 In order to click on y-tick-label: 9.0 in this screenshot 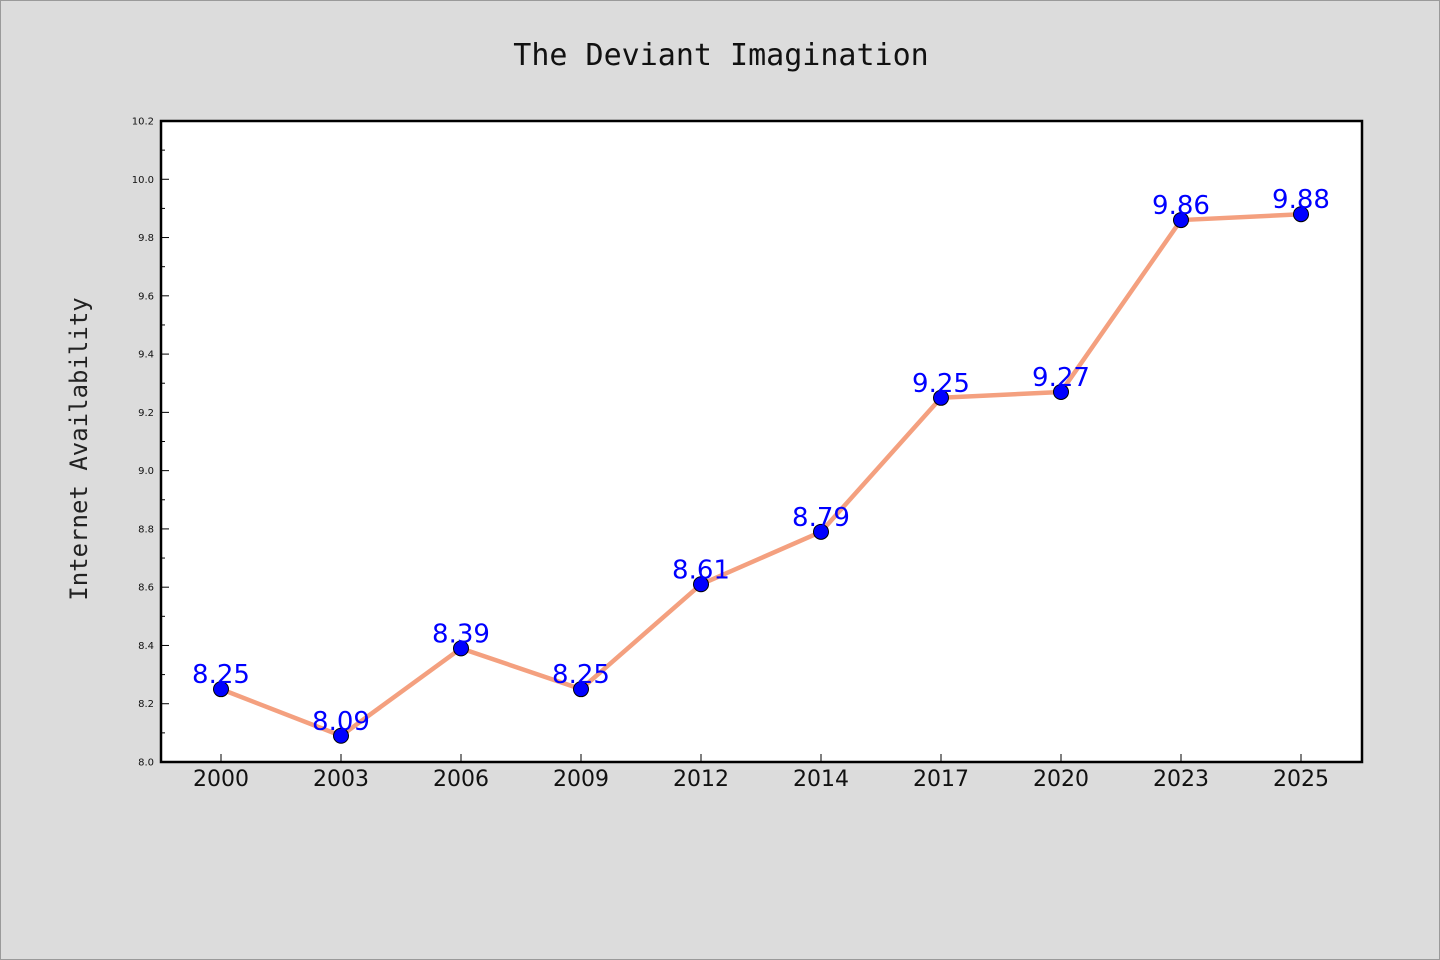, I will do `click(146, 471)`.